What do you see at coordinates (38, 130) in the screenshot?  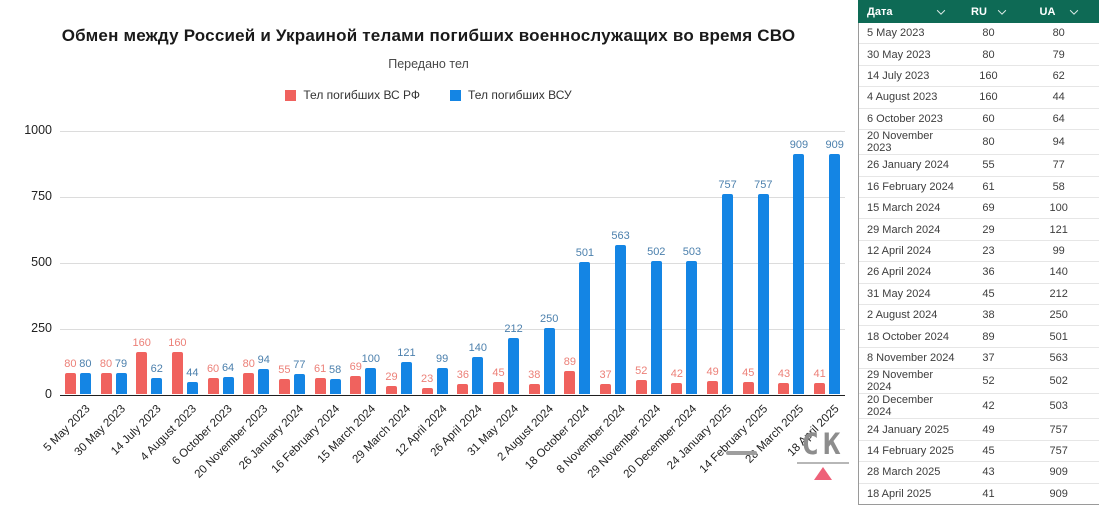 I see `y-tick-label: 1000` at bounding box center [38, 130].